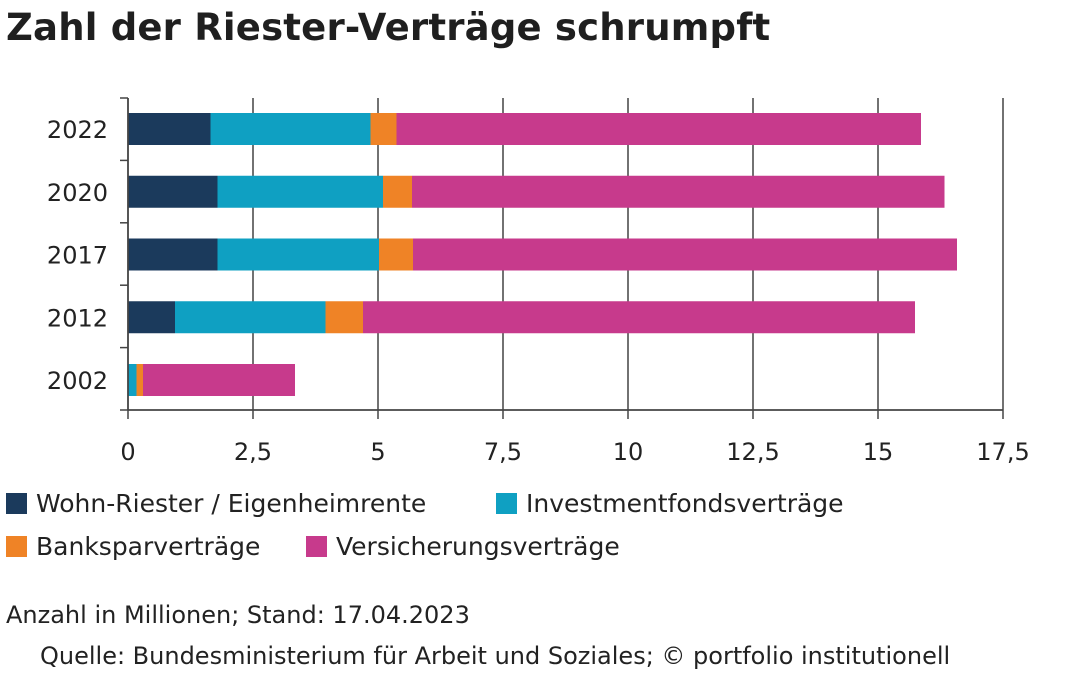  I want to click on x-tick-label: 12,5, so click(752, 452).